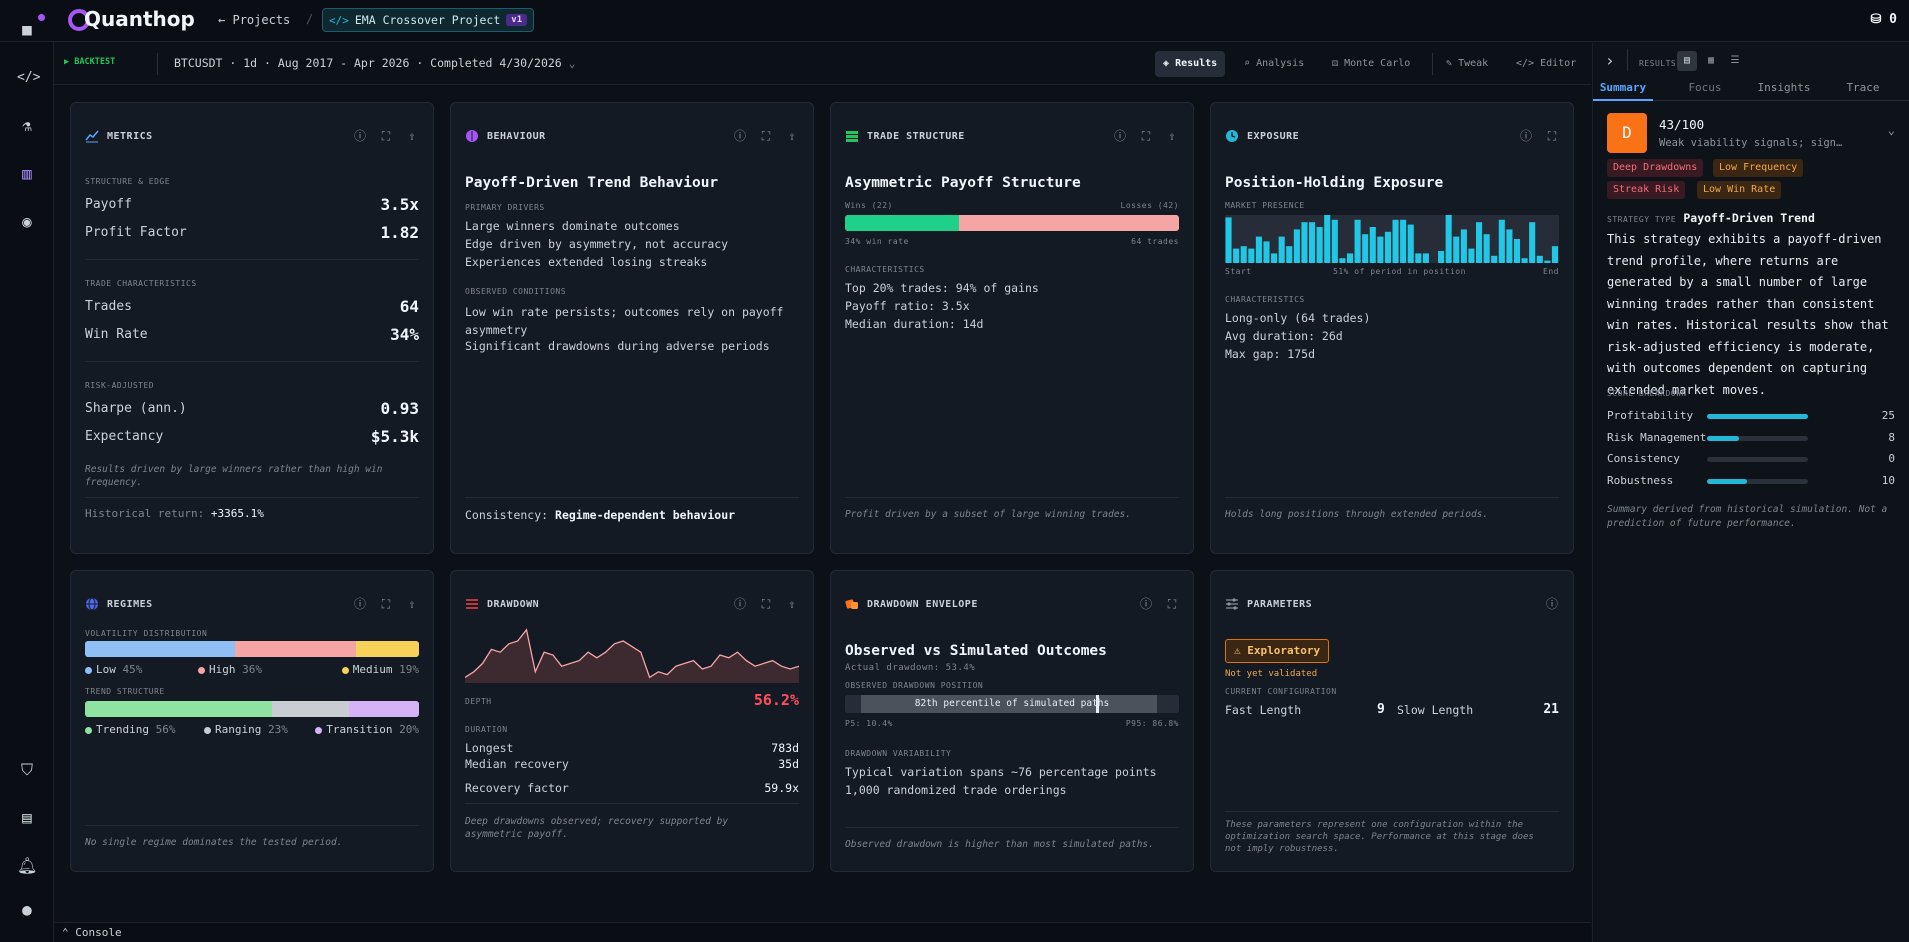  I want to click on credits: ⛁ 0, so click(1883, 19).